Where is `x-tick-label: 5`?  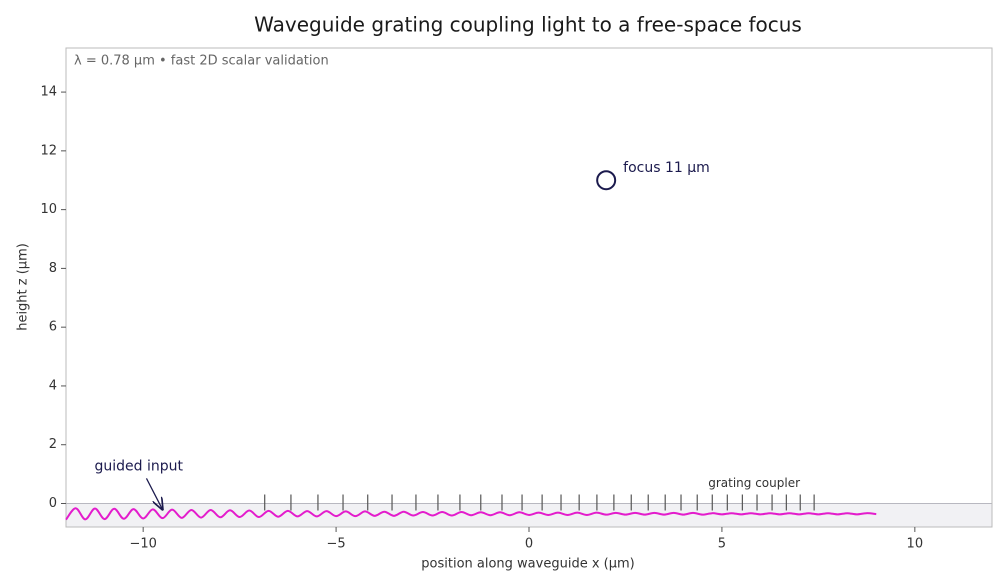
x-tick-label: 5 is located at coordinates (722, 544).